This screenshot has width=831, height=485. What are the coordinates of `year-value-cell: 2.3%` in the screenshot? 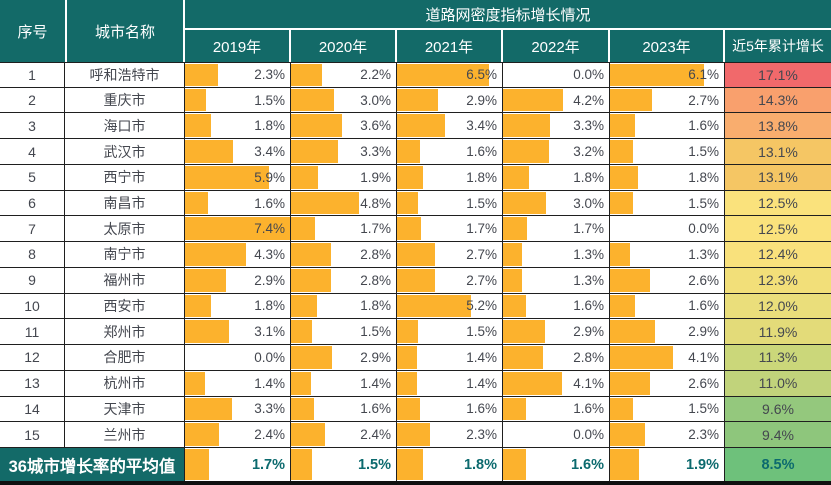 It's located at (238, 75).